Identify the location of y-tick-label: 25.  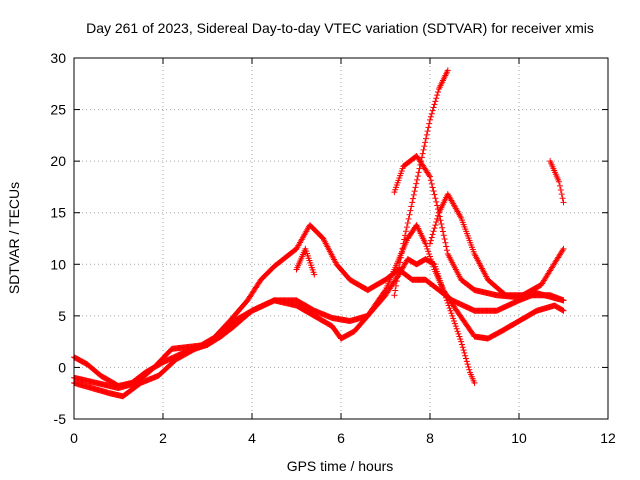
(58, 110).